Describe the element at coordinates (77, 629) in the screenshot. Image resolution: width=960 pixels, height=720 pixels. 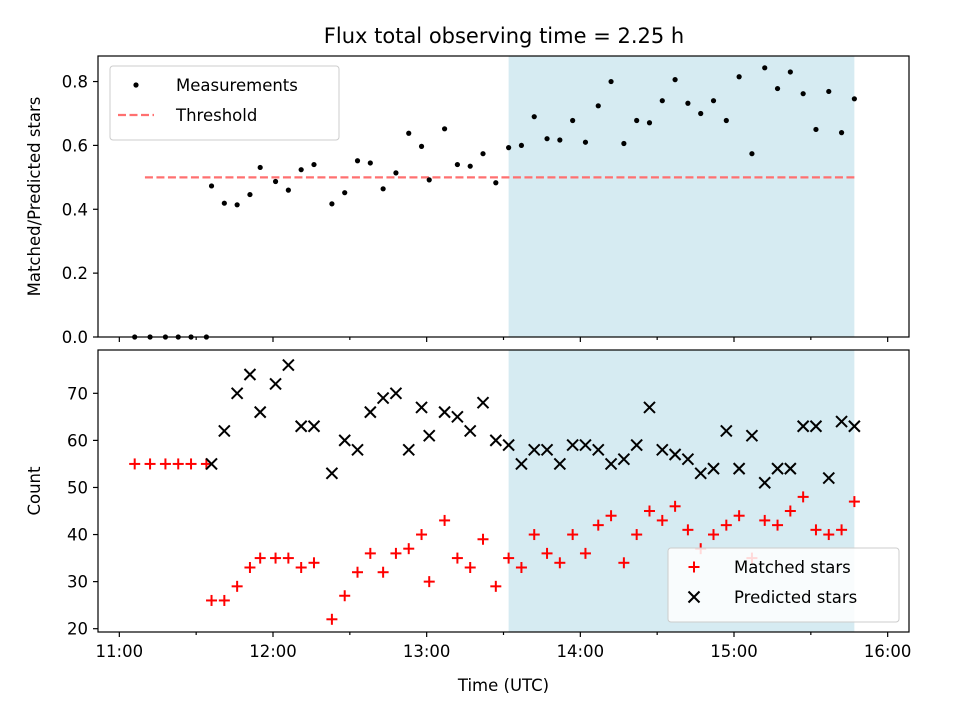
I see `y-tick-label: 20` at that location.